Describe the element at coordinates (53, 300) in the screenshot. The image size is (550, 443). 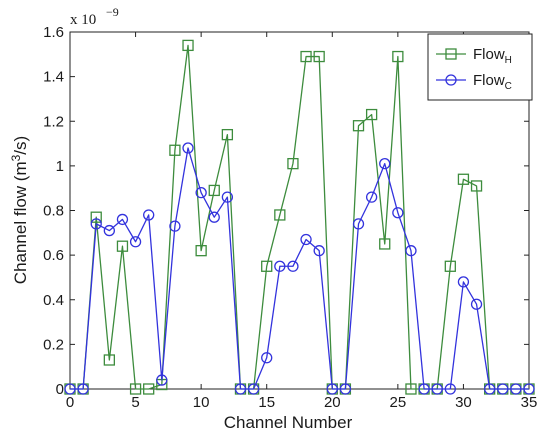
I see `y-tick-label: 0.4` at that location.